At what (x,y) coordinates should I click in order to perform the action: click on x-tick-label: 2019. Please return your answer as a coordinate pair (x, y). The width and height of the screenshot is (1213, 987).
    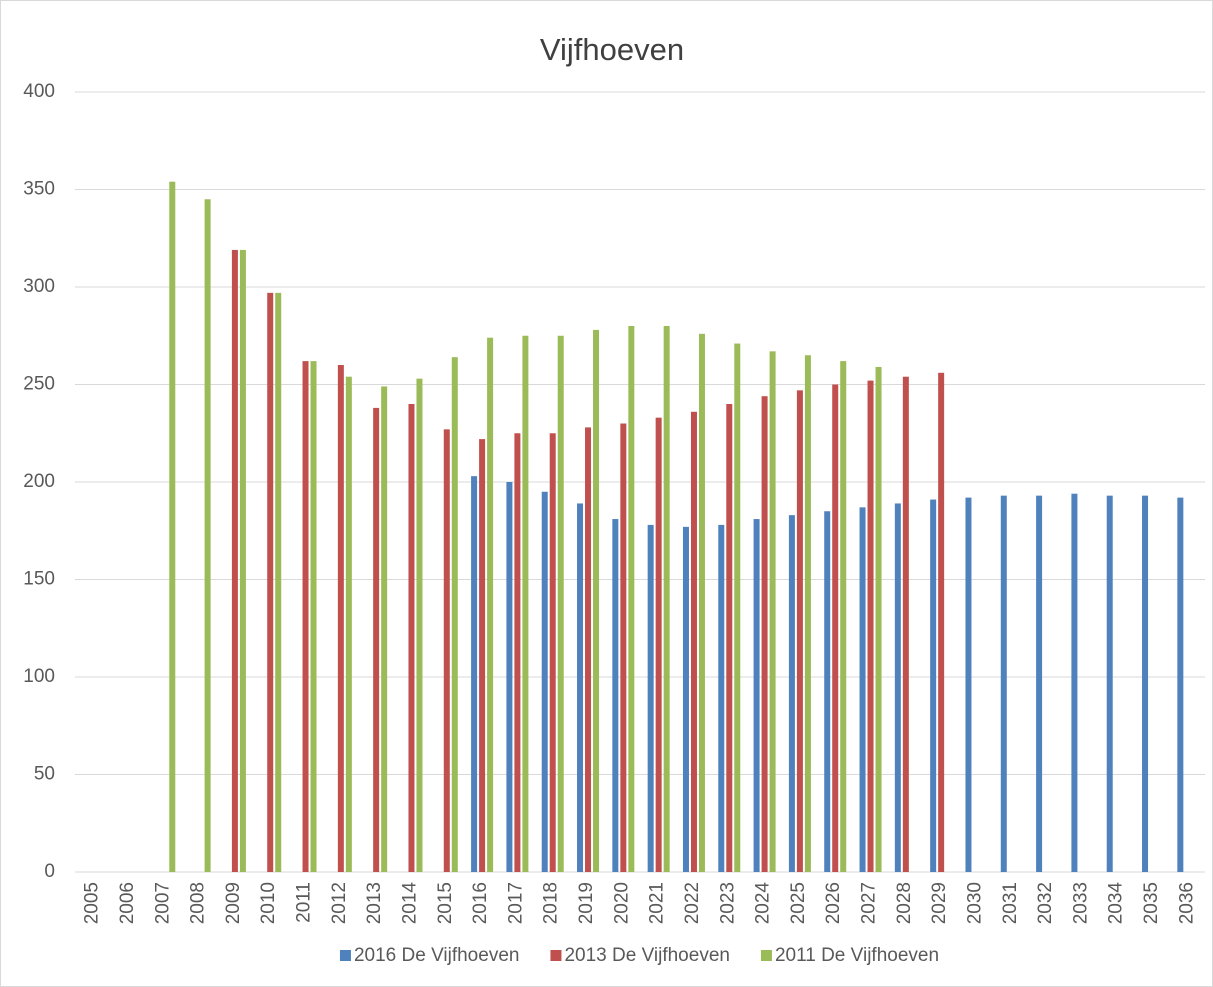
    Looking at the image, I should click on (586, 903).